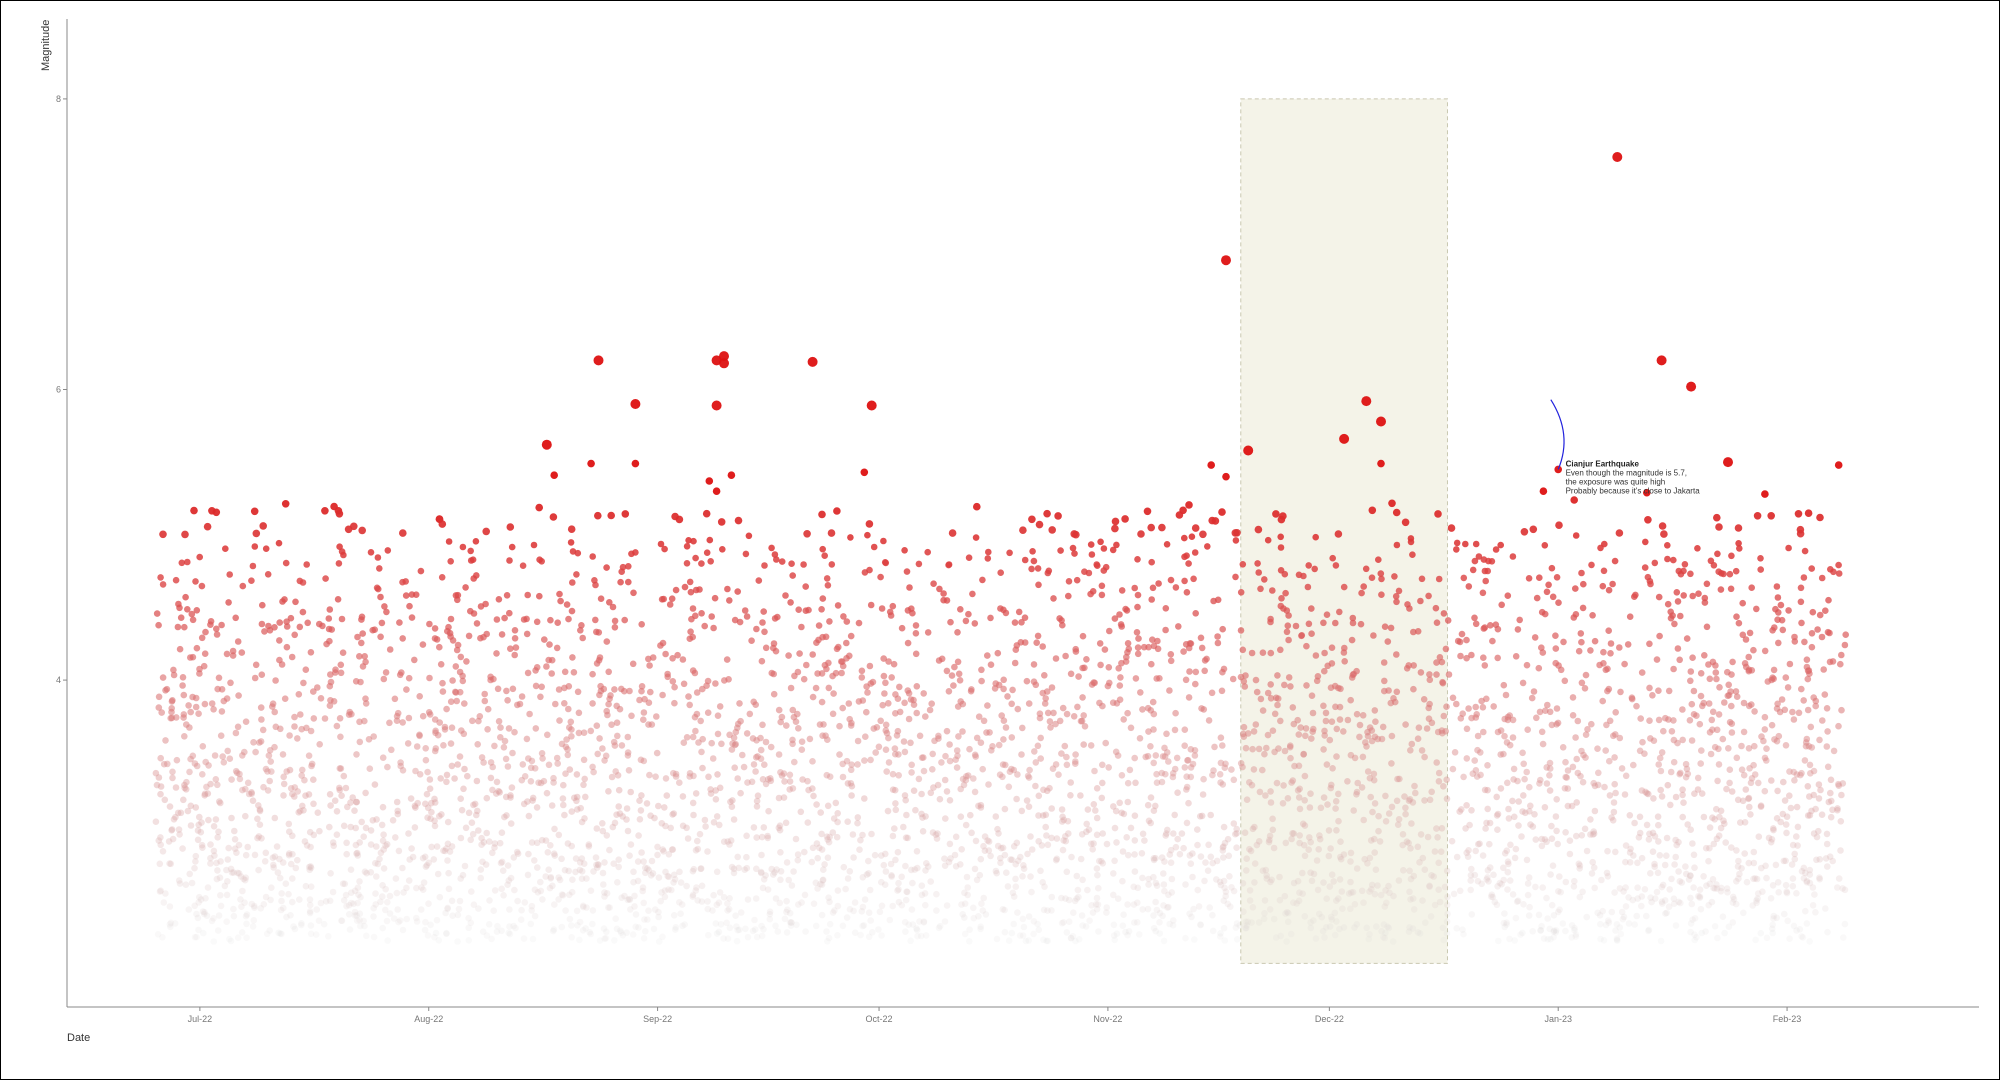  What do you see at coordinates (58, 680) in the screenshot?
I see `y-tick-label: 4` at bounding box center [58, 680].